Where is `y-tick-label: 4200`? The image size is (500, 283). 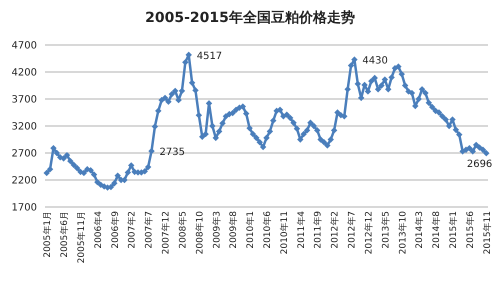 y-tick-label: 4200 is located at coordinates (24, 73).